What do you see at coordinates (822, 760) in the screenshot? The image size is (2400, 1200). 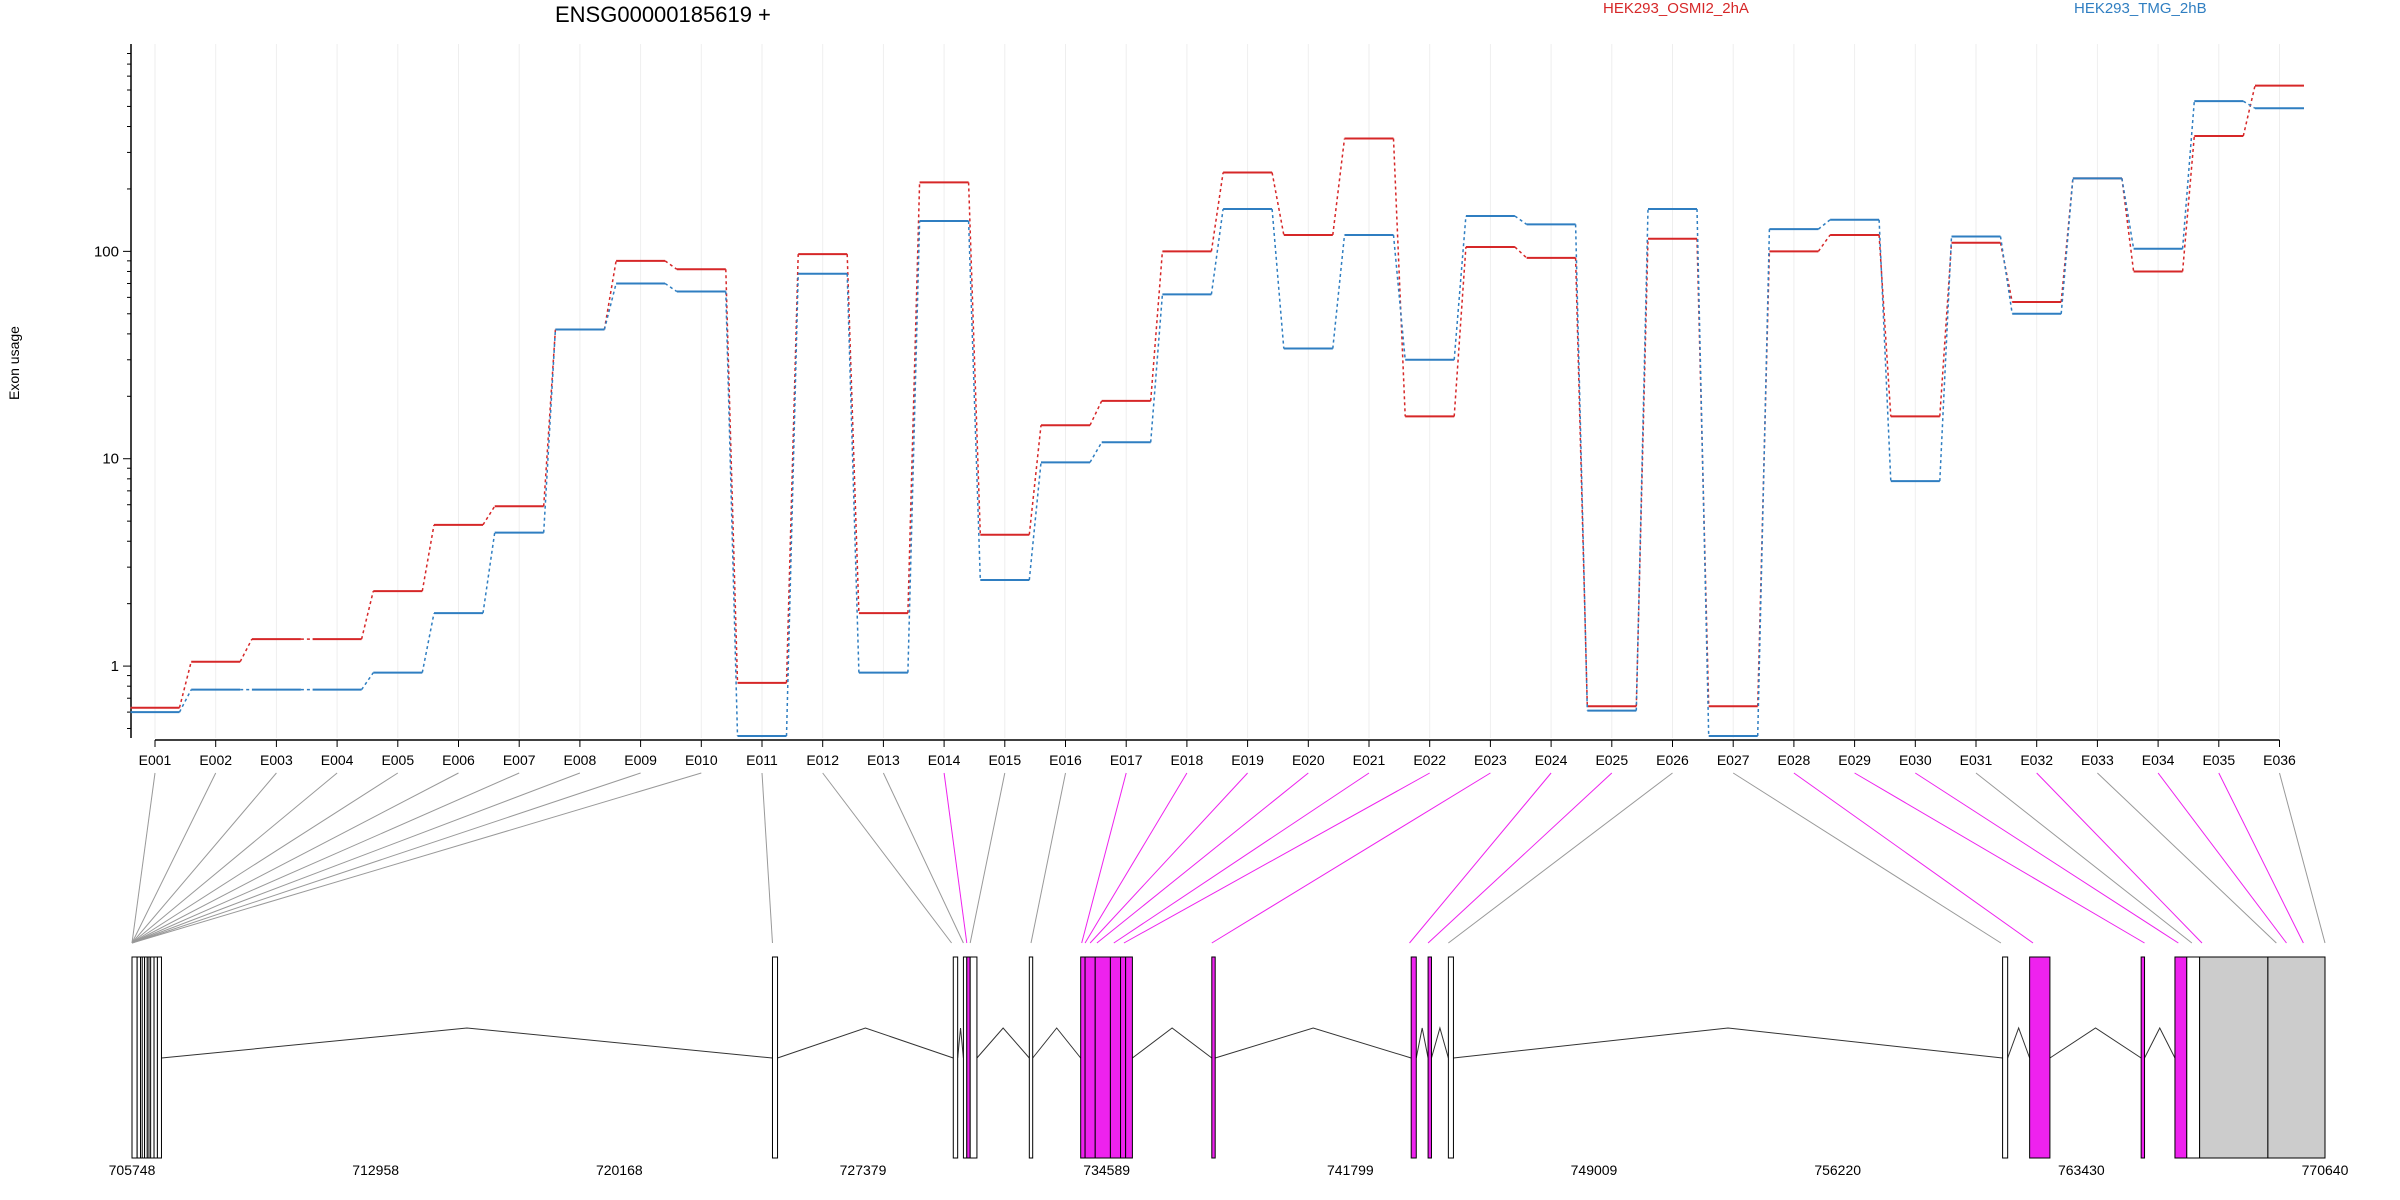 I see `x-tick-label-e012: E012` at bounding box center [822, 760].